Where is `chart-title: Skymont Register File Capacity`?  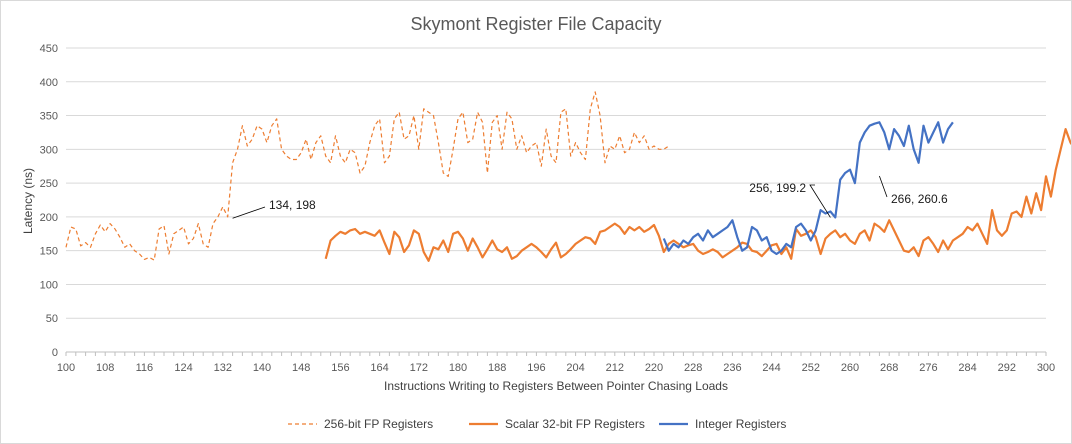 chart-title: Skymont Register File Capacity is located at coordinates (535, 24).